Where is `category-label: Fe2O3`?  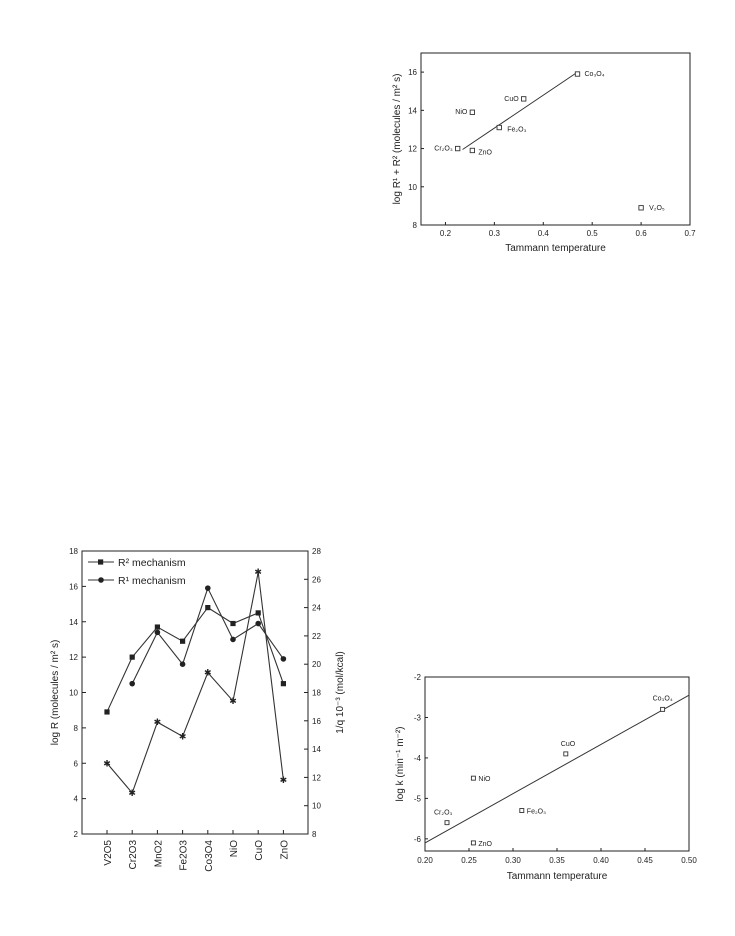
category-label: Fe2O3 is located at coordinates (184, 855).